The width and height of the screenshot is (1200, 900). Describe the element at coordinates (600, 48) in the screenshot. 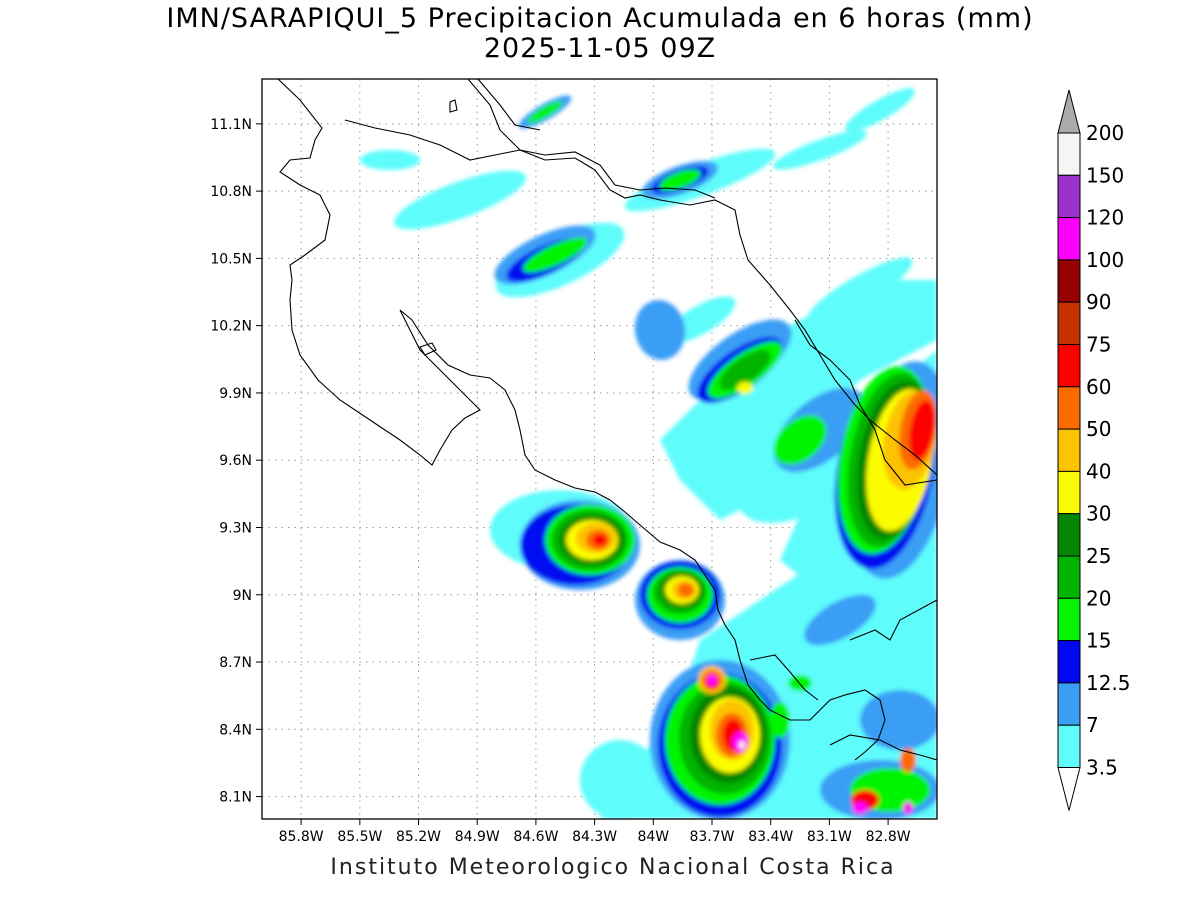

I see `map-subtitle-date: 2025-11-05 09Z` at that location.